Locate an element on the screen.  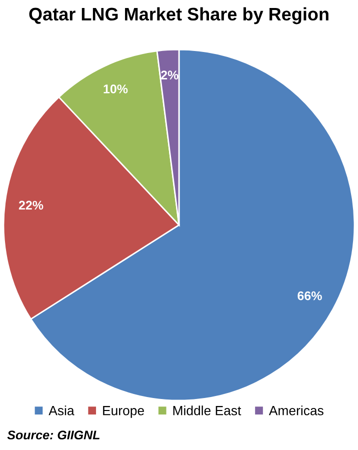
data-label: 22% is located at coordinates (31, 205).